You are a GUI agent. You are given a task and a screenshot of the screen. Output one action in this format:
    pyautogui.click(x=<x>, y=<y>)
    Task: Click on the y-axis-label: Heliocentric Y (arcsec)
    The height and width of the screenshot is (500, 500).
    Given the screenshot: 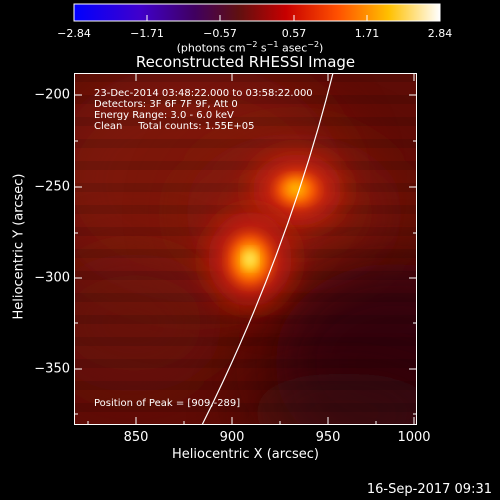 What is the action you would take?
    pyautogui.click(x=19, y=246)
    